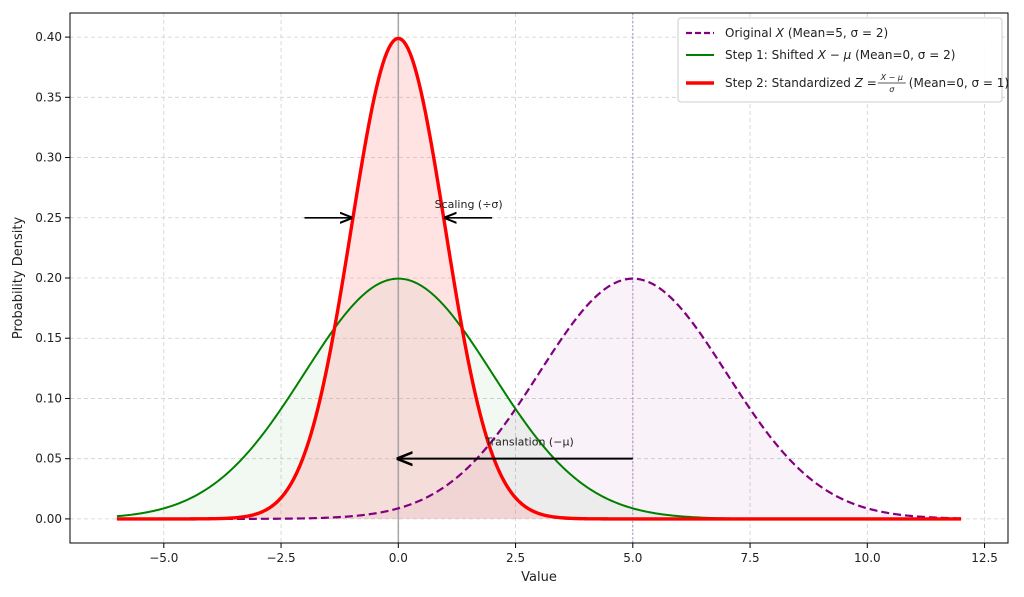  I want to click on x-tick-label: 5.0, so click(632, 558).